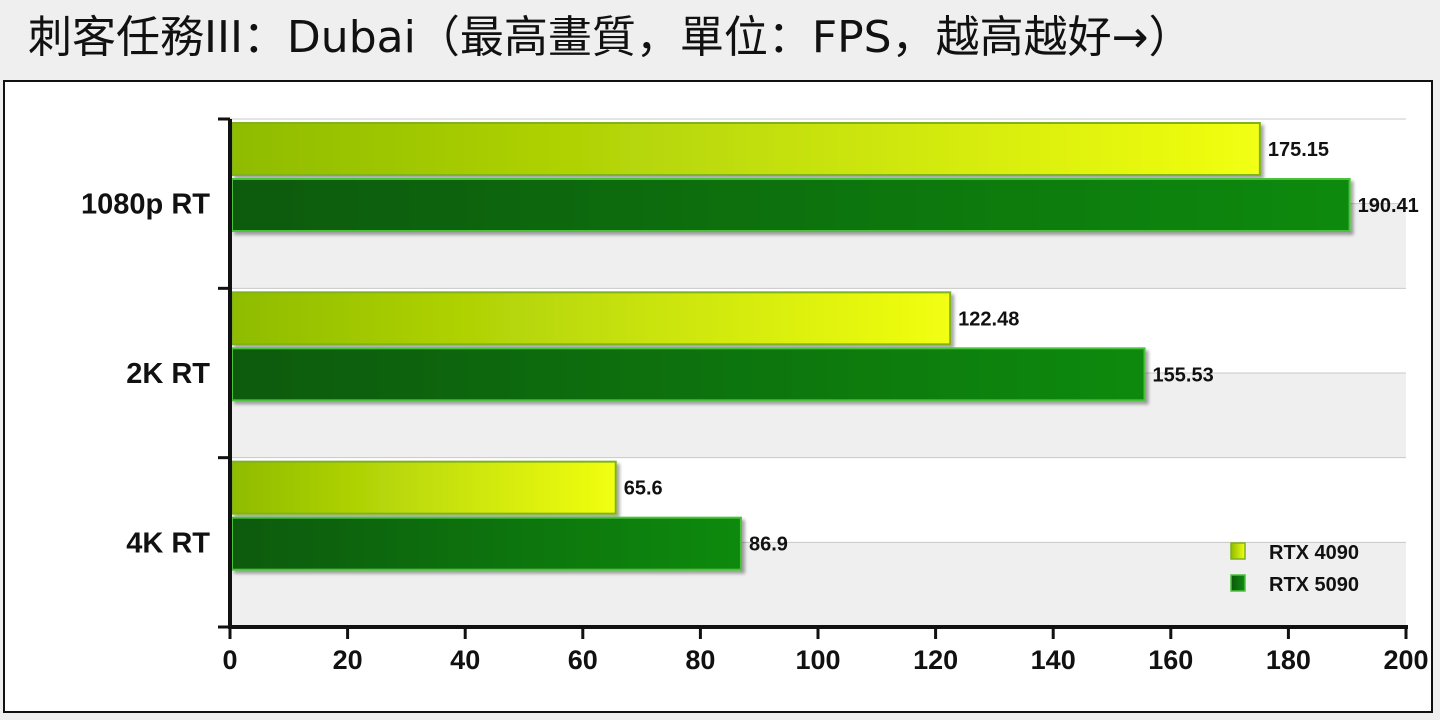  I want to click on value-label: 190.41, so click(1388, 206).